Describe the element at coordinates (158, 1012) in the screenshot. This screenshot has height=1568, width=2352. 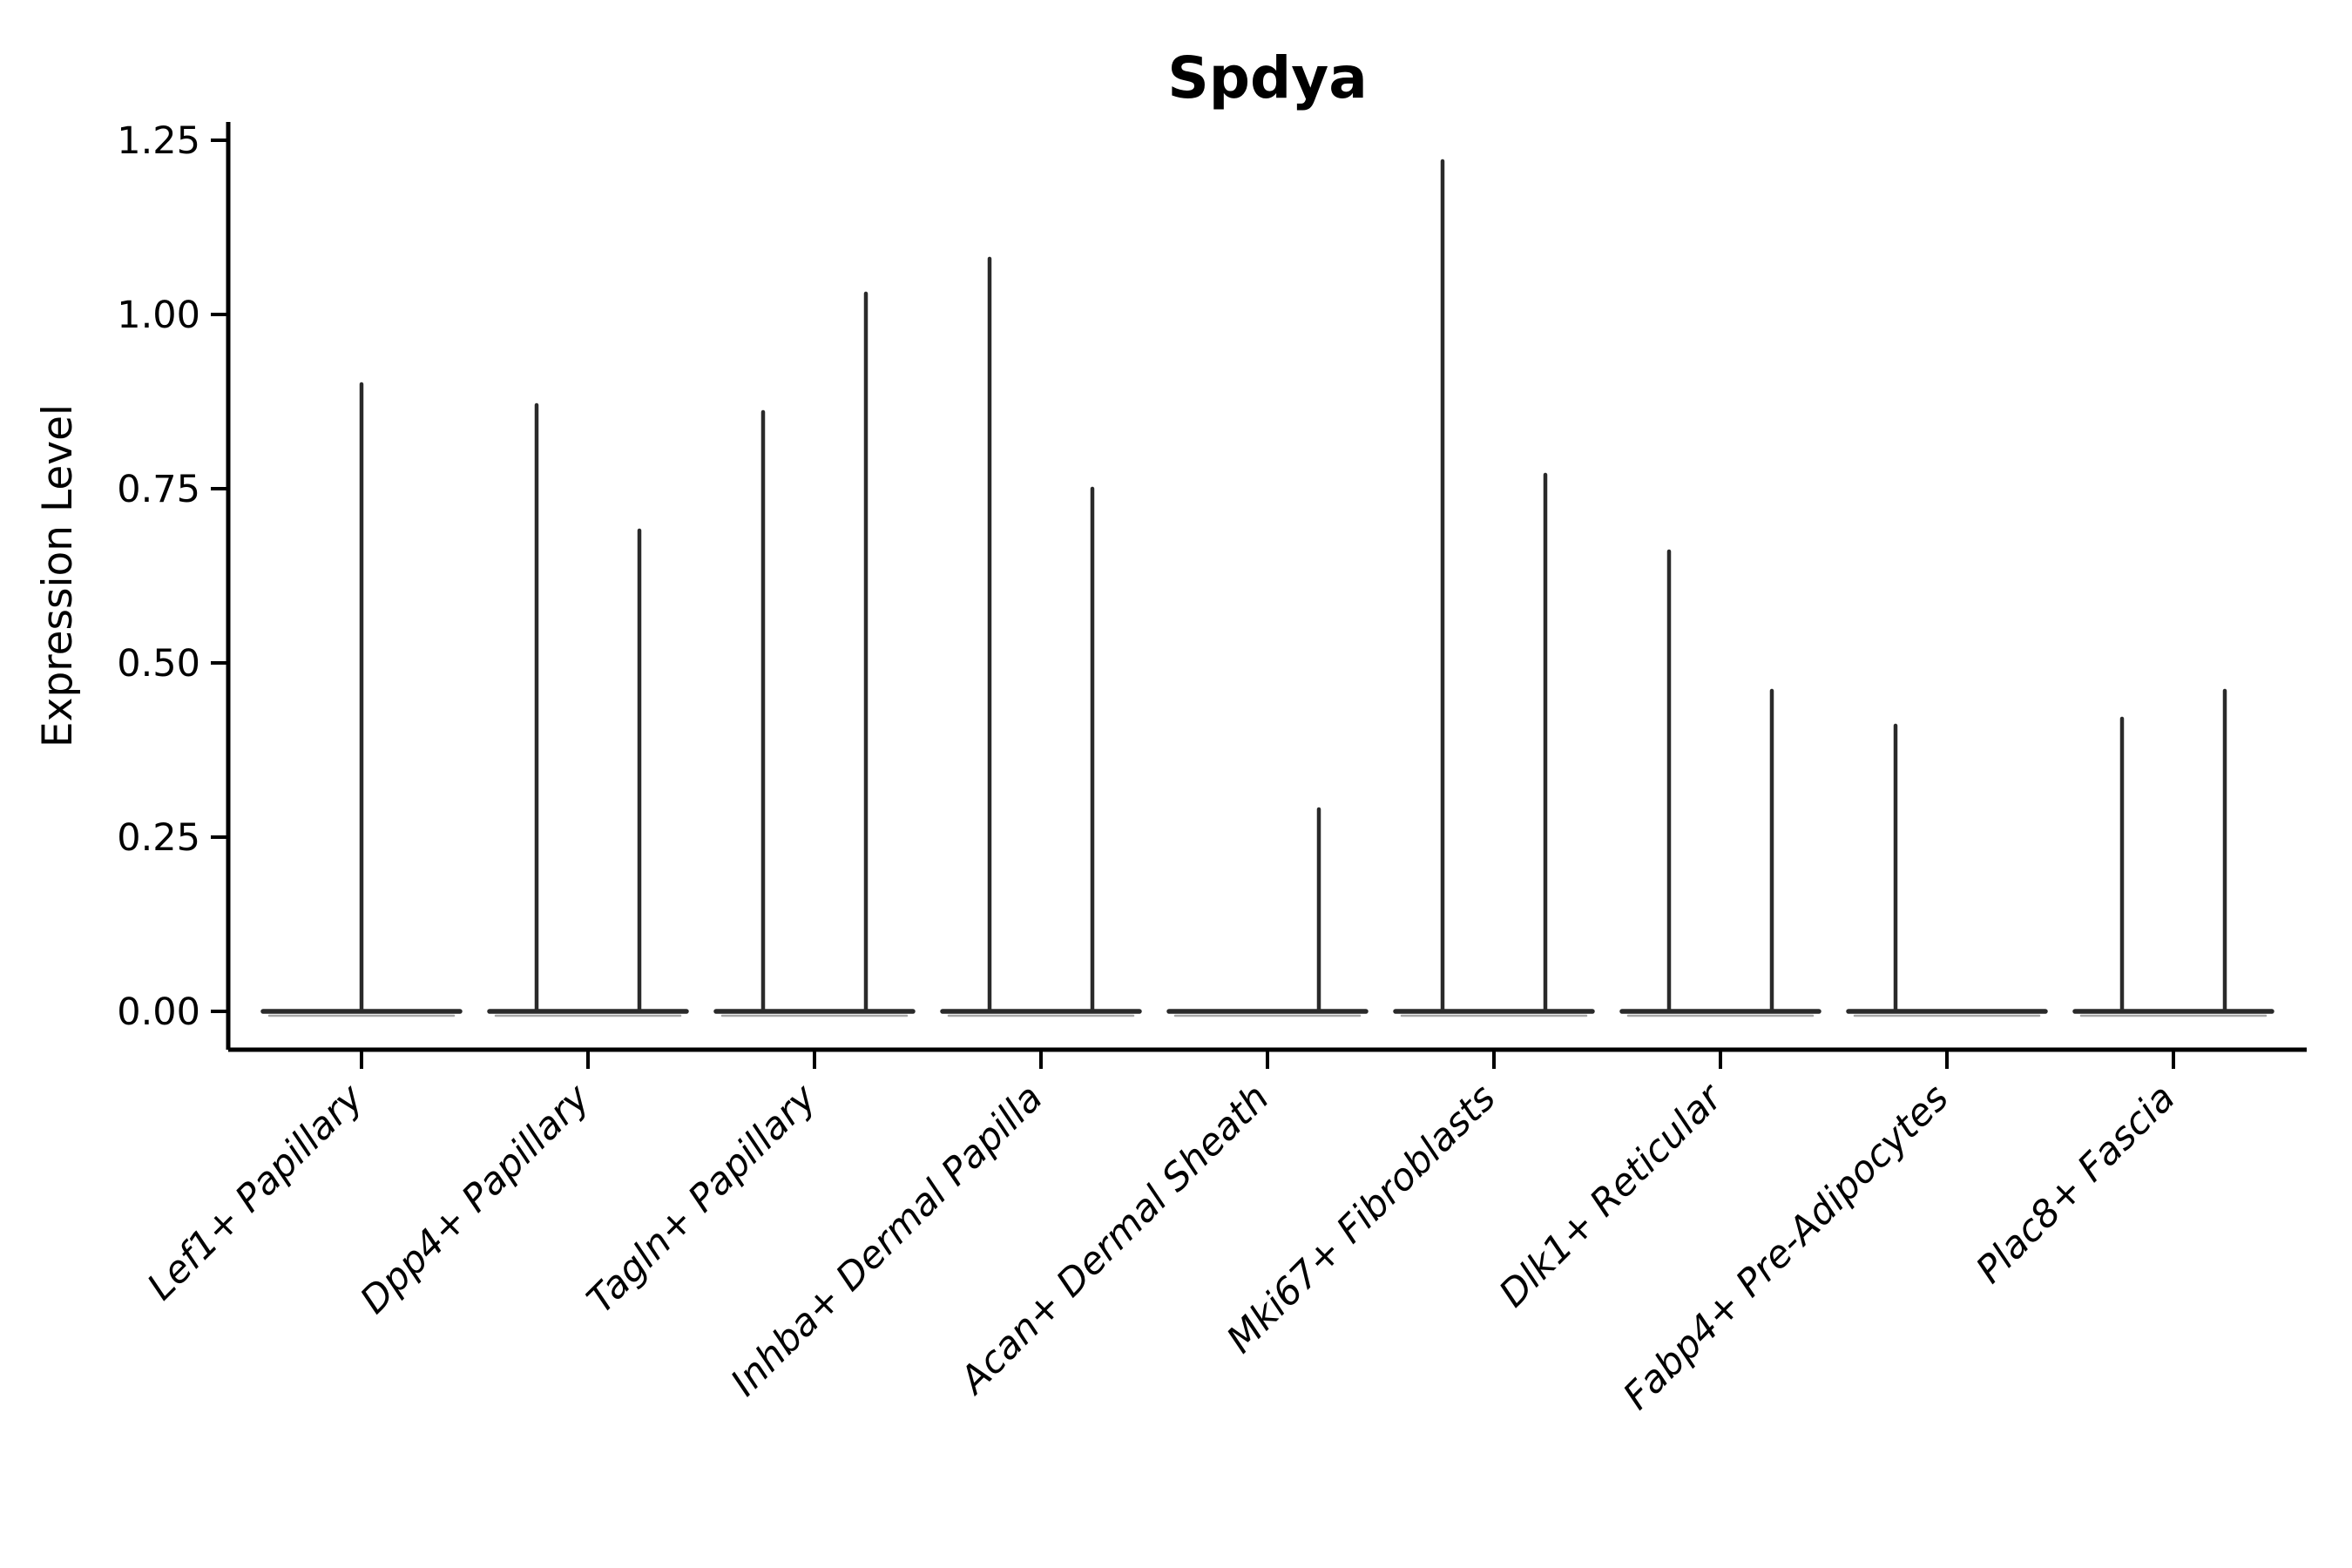
I see `y-tick-label: 0.00` at that location.